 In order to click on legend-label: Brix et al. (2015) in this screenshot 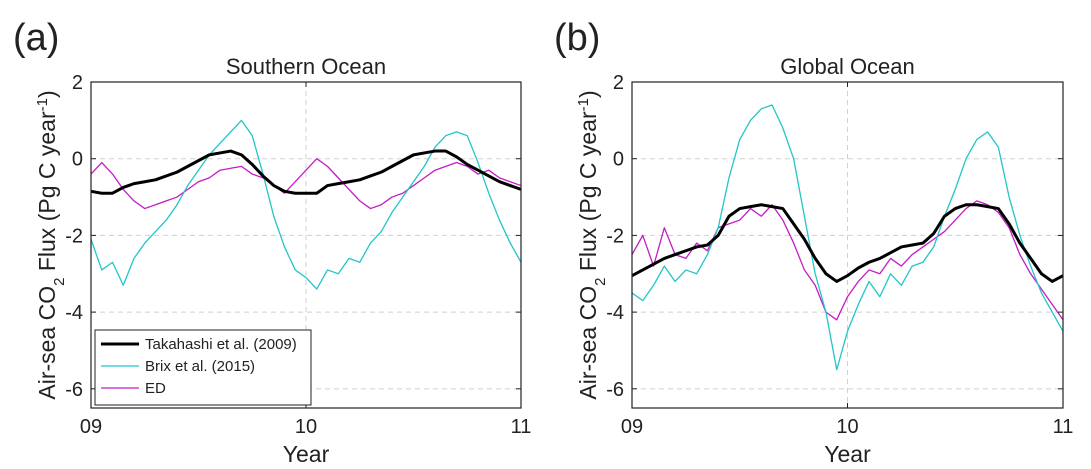, I will do `click(200, 366)`.